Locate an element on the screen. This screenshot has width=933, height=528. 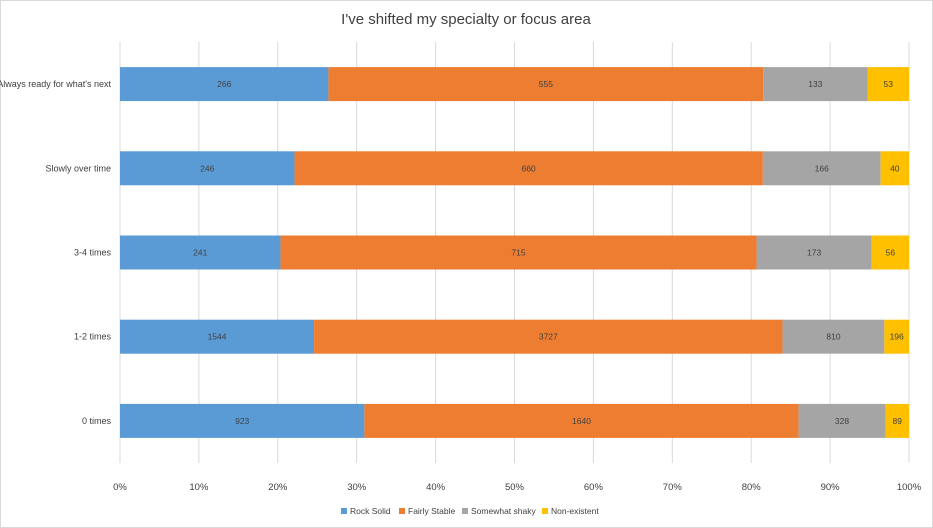
data-label: 555 is located at coordinates (546, 84).